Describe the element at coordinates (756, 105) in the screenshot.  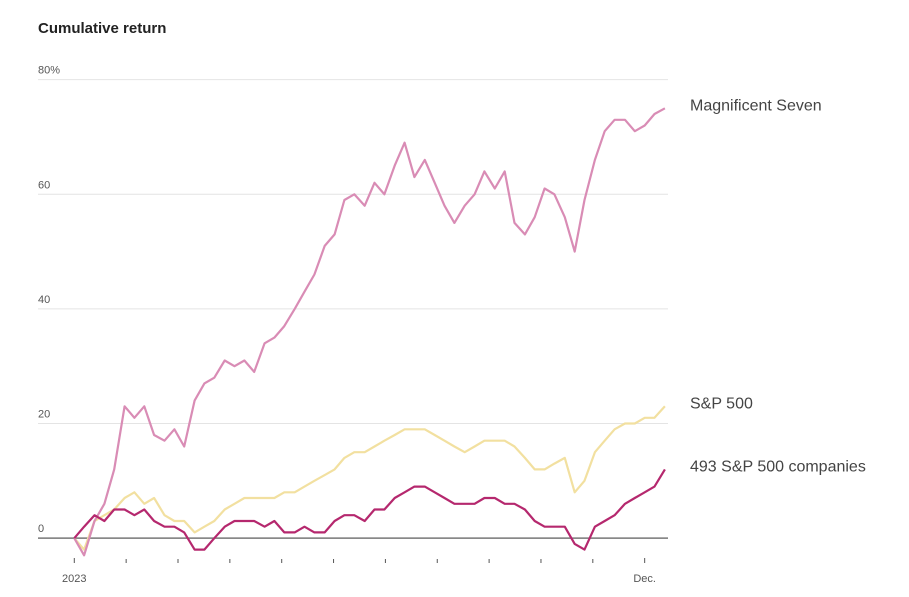
I see `series-label: Magnificent Seven` at that location.